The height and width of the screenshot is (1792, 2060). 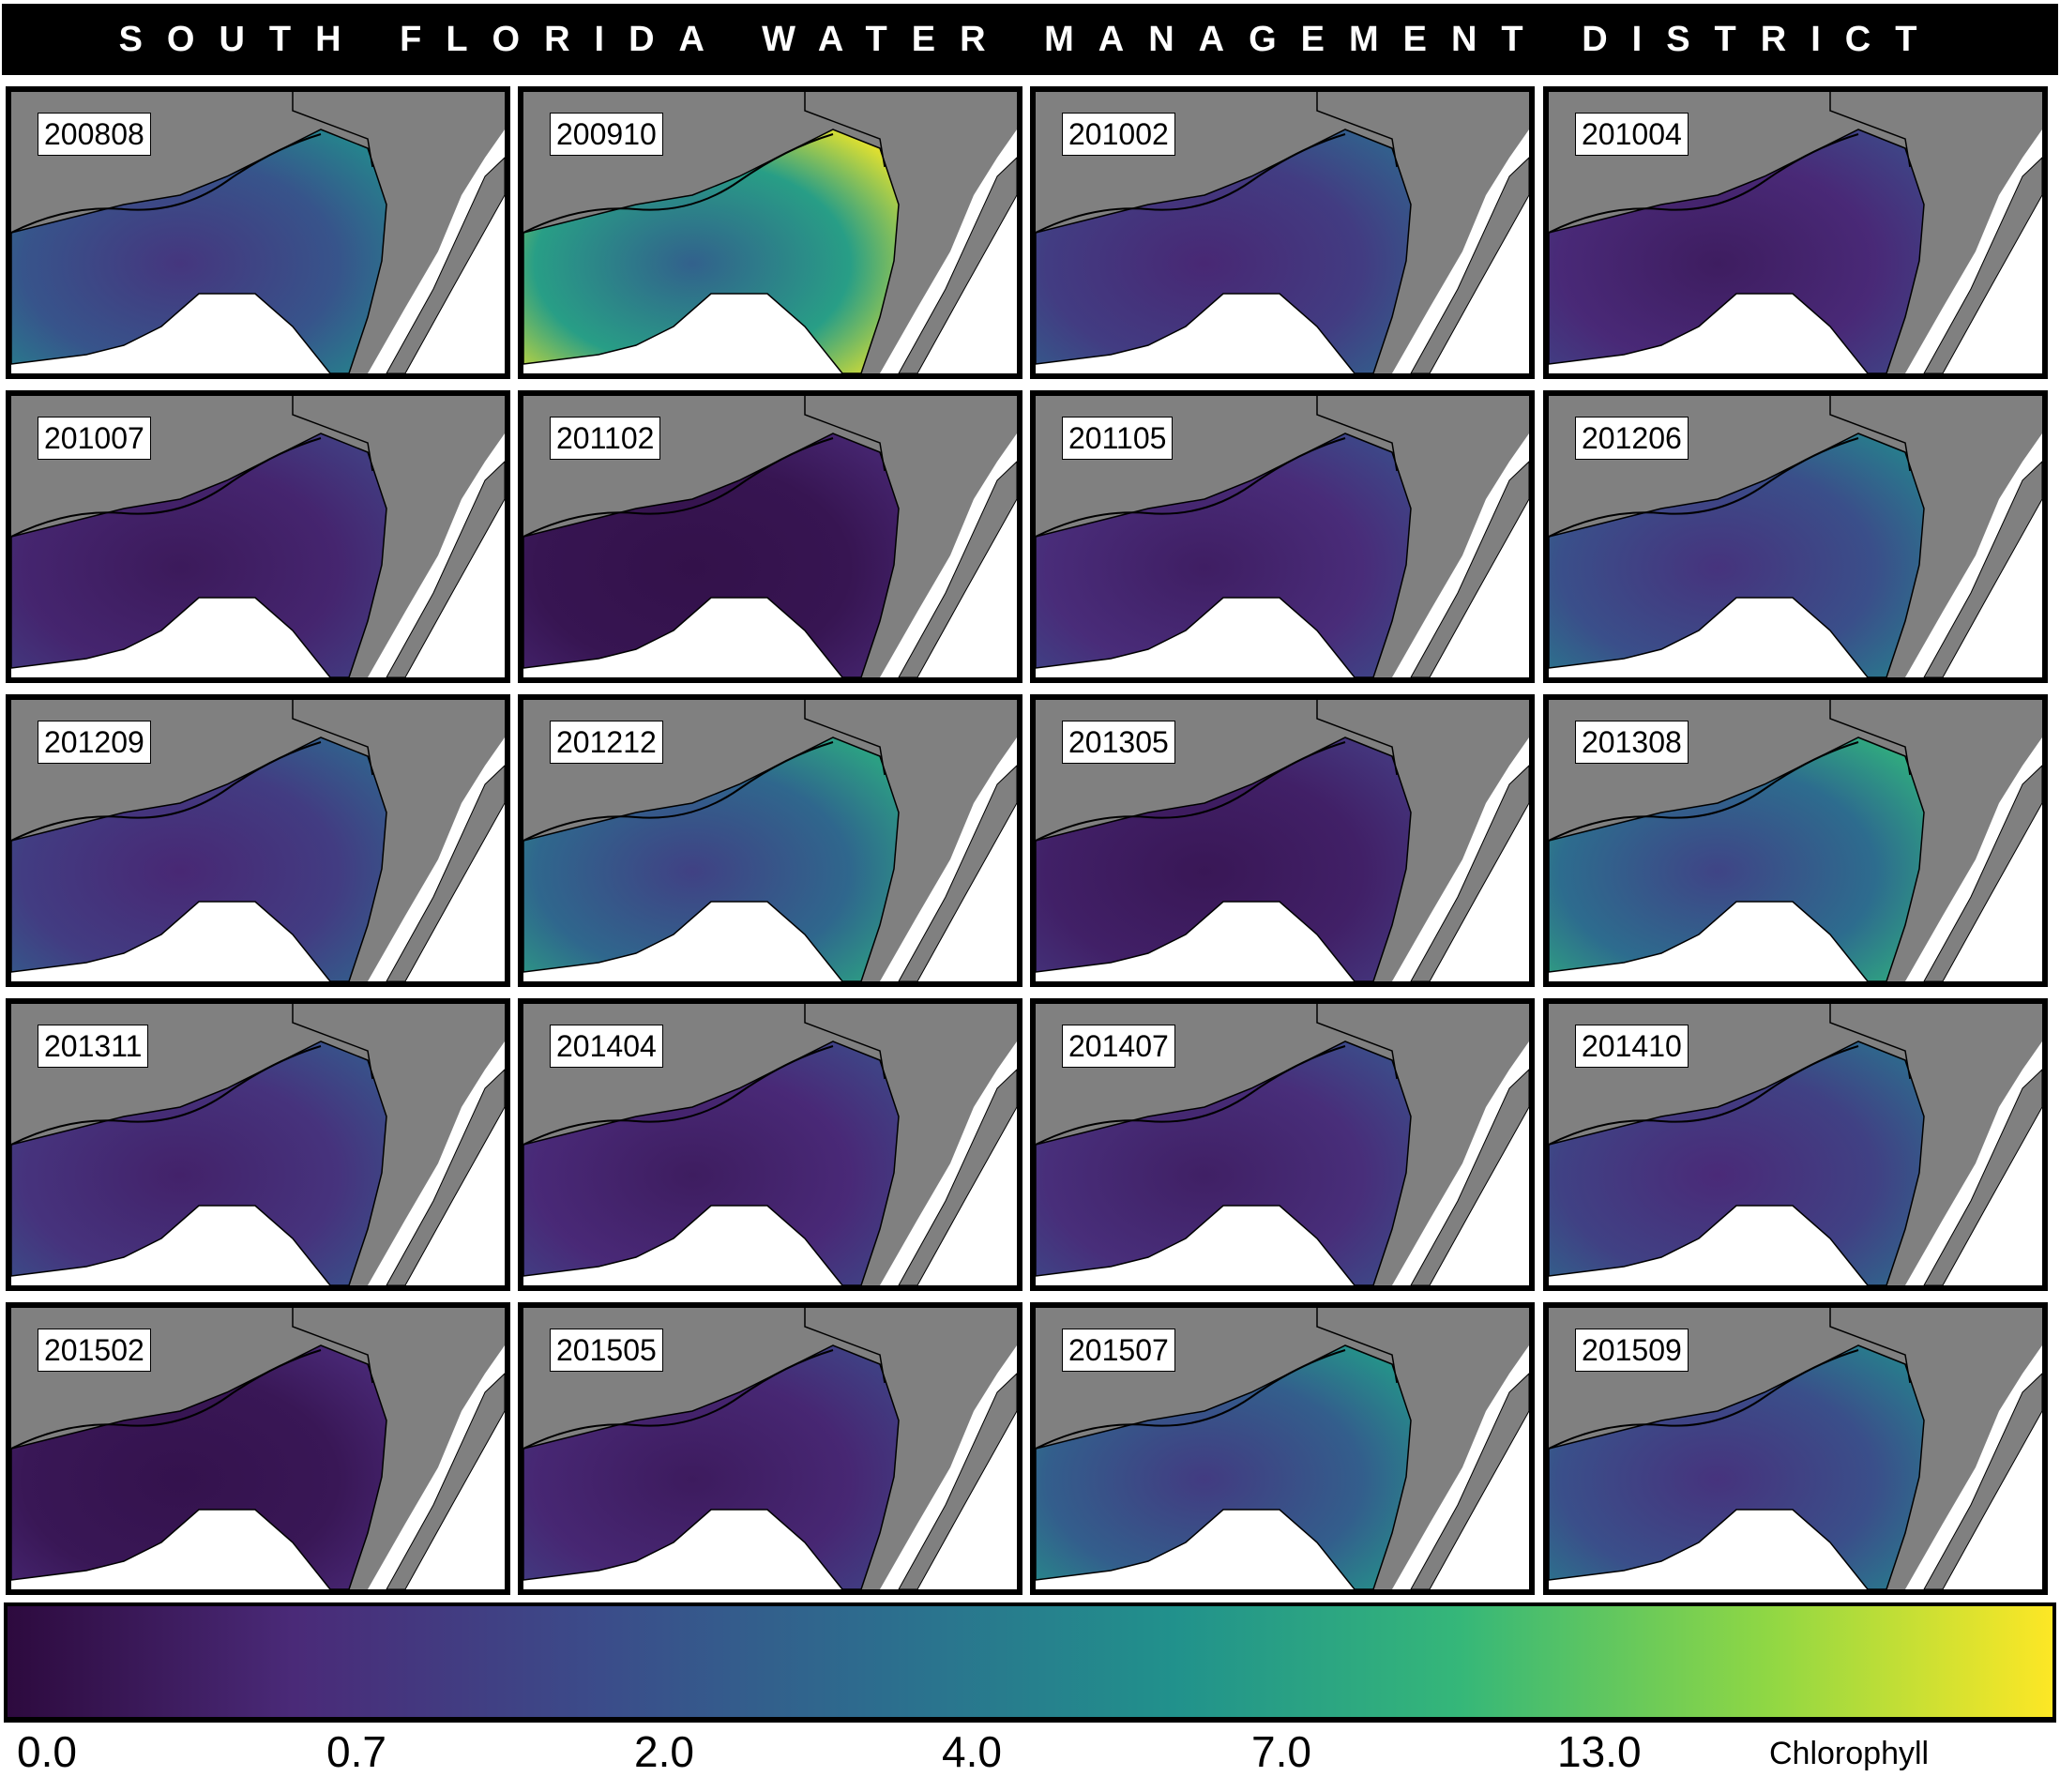 What do you see at coordinates (95, 438) in the screenshot?
I see `panel-date-label: 201007` at bounding box center [95, 438].